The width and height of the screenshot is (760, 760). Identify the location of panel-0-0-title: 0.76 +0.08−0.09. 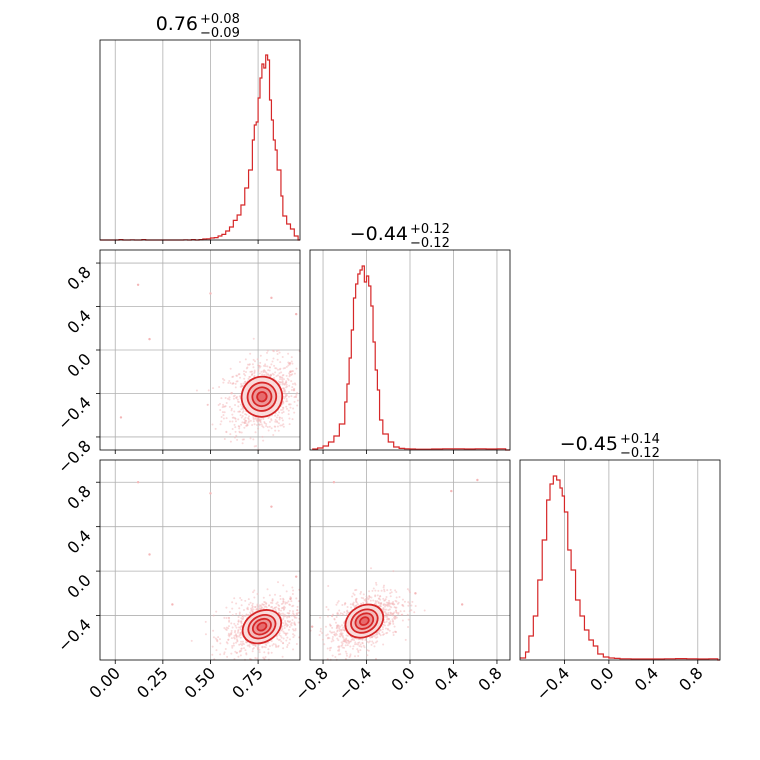
(198, 26).